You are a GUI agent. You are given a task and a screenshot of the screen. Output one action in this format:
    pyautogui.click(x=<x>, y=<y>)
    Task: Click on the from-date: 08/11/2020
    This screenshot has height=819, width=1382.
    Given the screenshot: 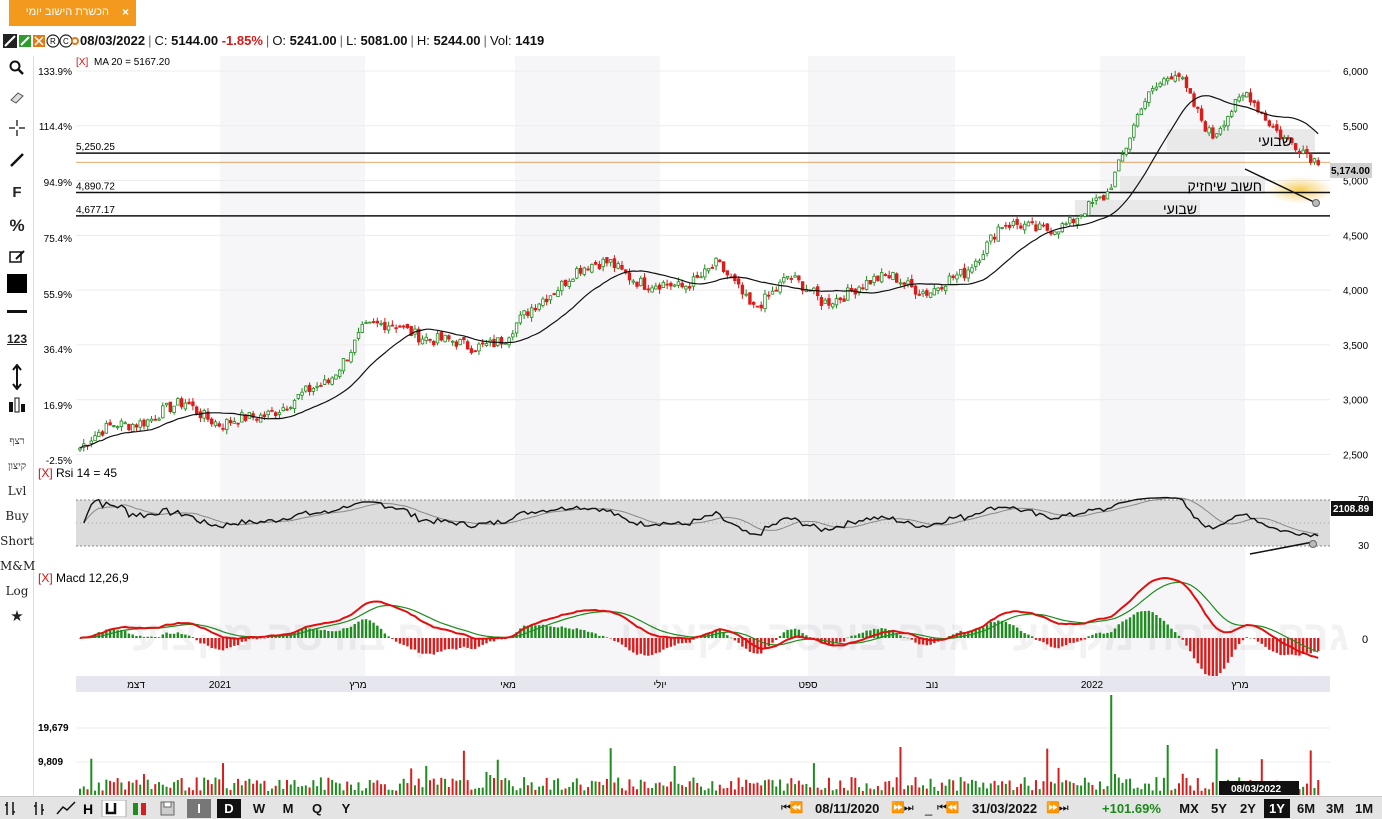 What is the action you would take?
    pyautogui.click(x=847, y=808)
    